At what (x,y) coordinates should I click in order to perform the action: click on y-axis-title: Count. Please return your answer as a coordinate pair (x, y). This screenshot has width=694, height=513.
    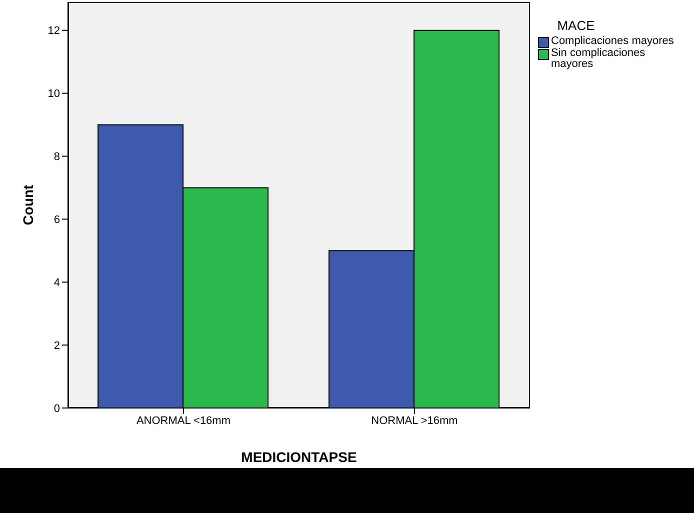
    Looking at the image, I should click on (28, 205).